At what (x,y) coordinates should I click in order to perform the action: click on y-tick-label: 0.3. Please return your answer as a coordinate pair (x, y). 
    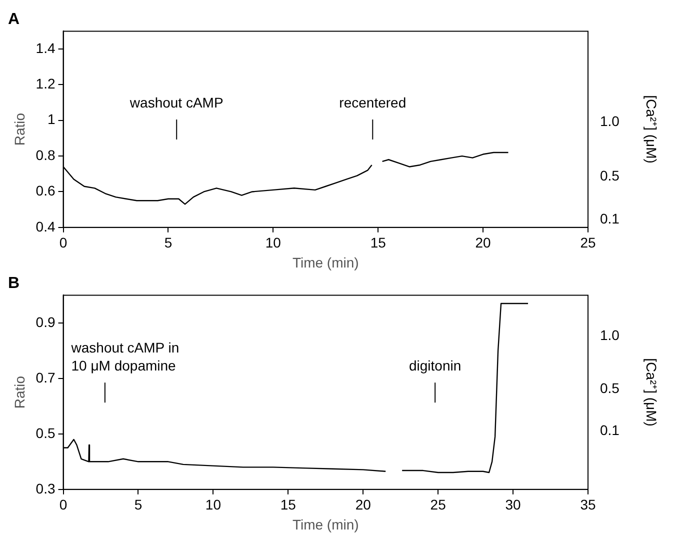
    Looking at the image, I should click on (46, 488).